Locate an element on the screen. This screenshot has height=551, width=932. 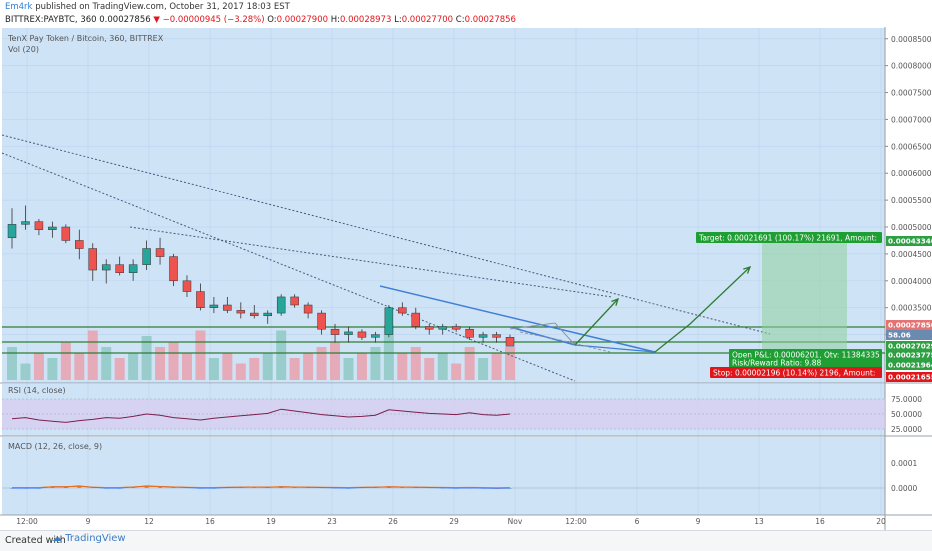
price-axis-bg is located at coordinates (908, 278).